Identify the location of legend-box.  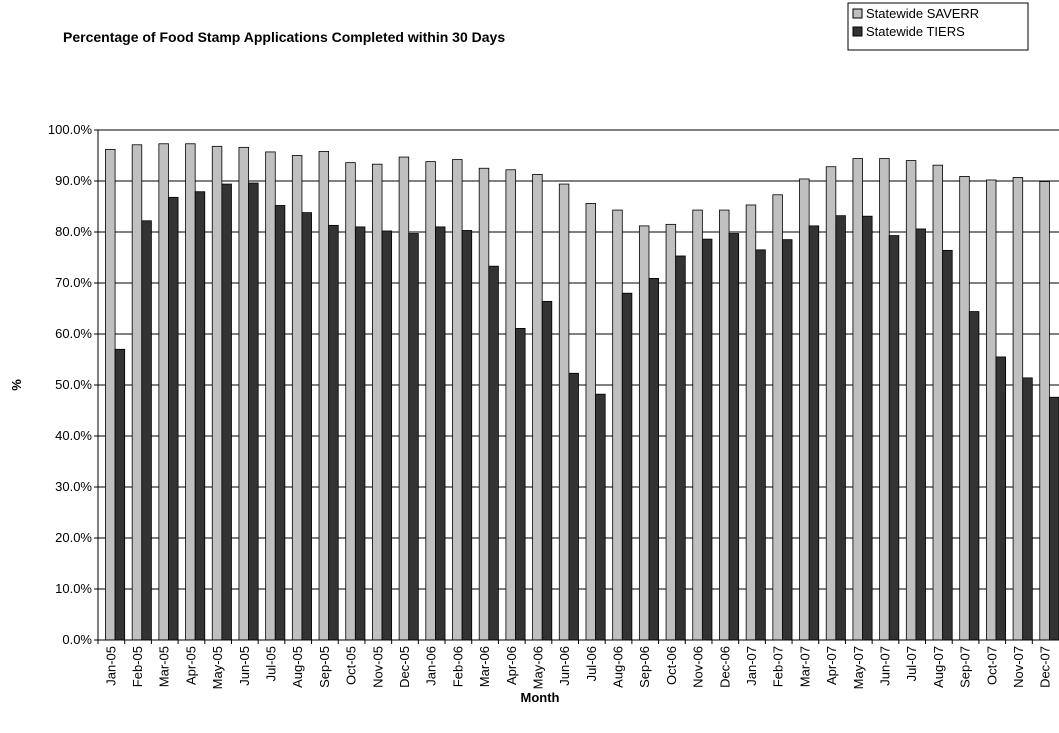
(938, 26).